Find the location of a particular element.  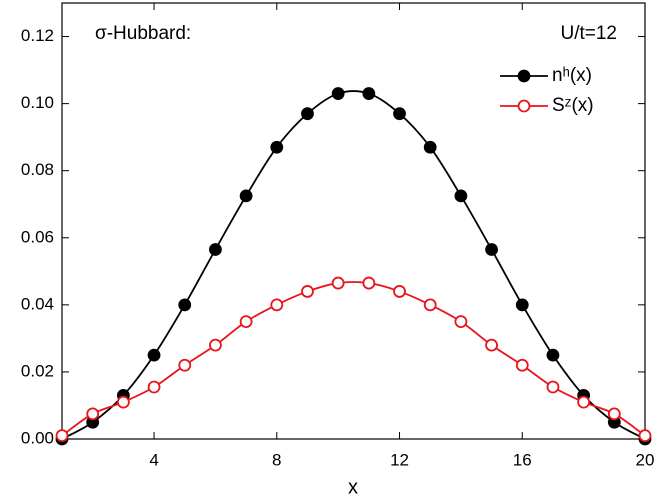

legend-label: Sᶻ(x) is located at coordinates (573, 105).